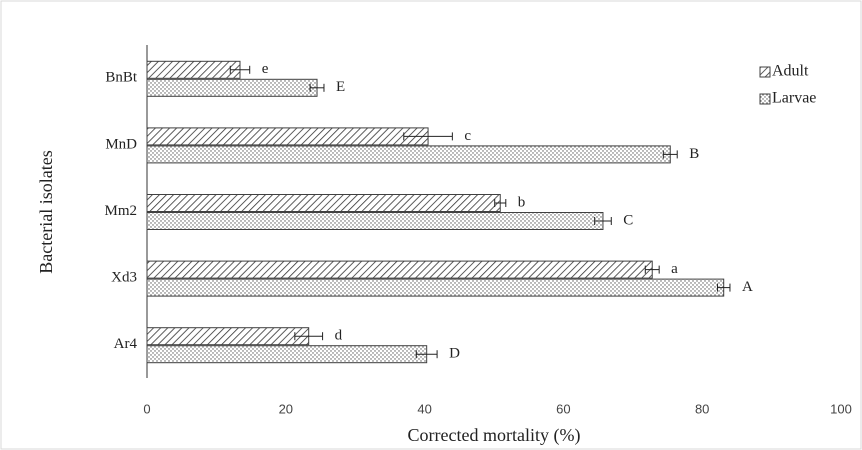 The width and height of the screenshot is (862, 450). What do you see at coordinates (339, 336) in the screenshot?
I see `significance-letter: d` at bounding box center [339, 336].